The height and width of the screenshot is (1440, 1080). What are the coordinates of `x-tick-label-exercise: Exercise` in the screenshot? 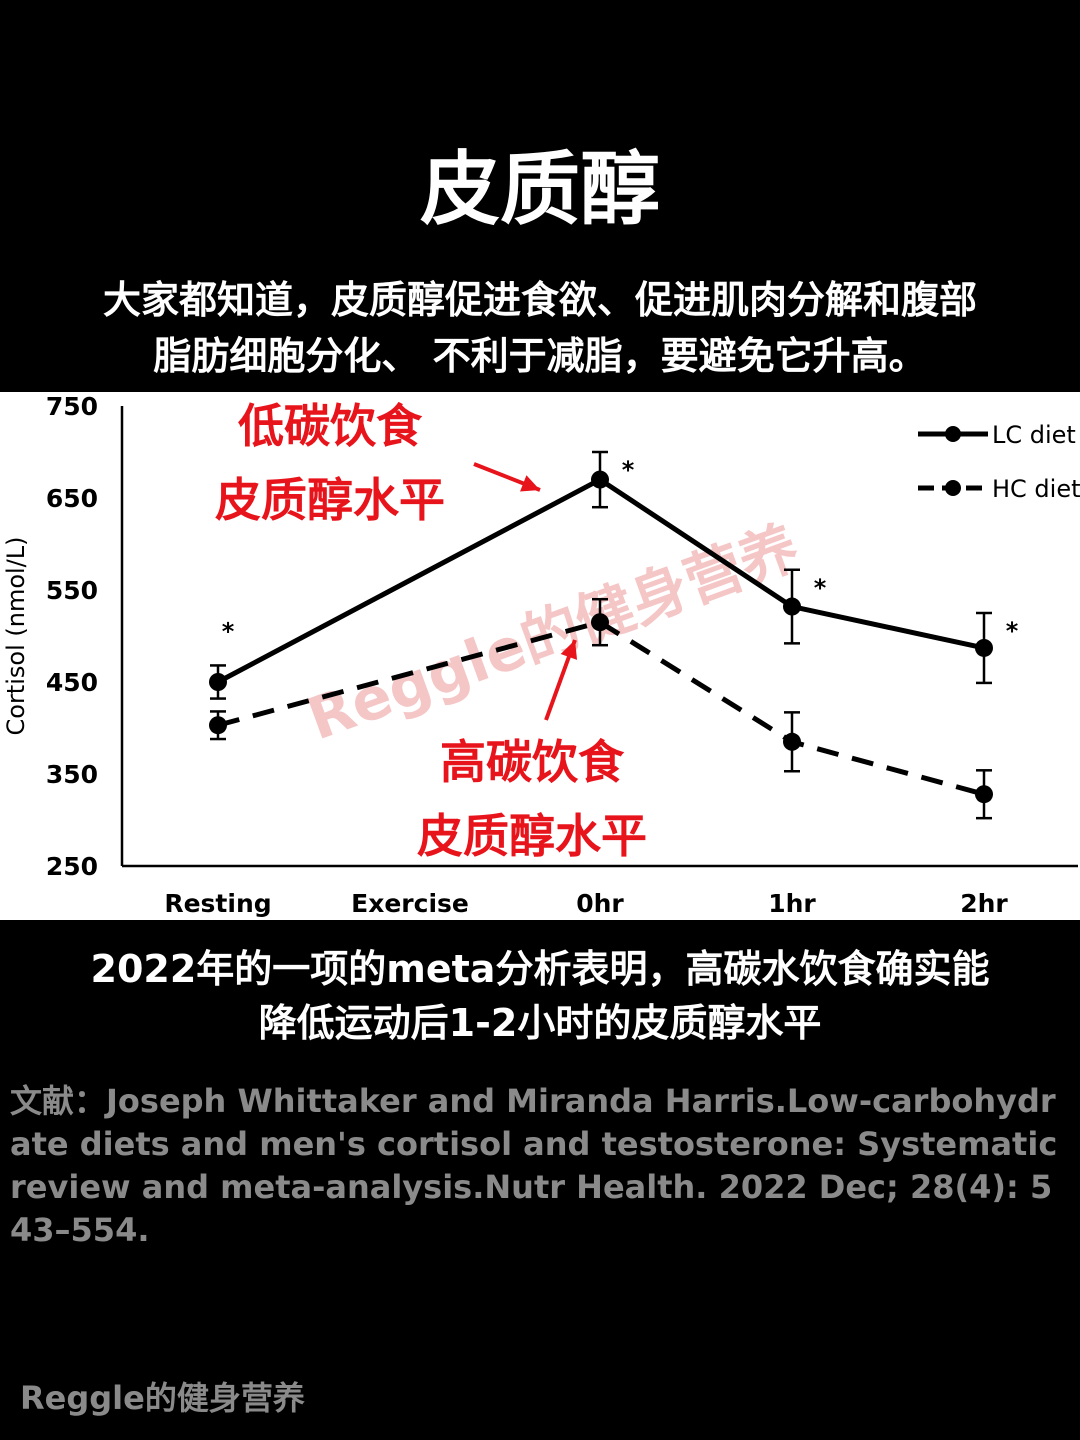 It's located at (410, 903).